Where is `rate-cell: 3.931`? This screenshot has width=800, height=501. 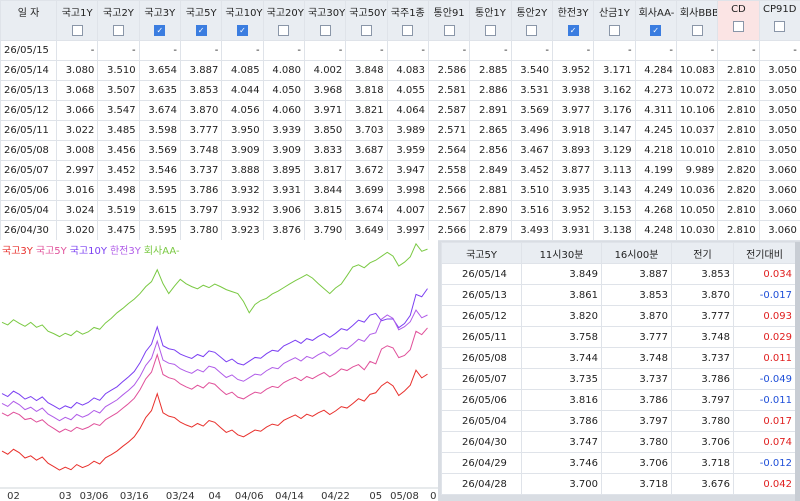 rate-cell: 3.931 is located at coordinates (573, 230).